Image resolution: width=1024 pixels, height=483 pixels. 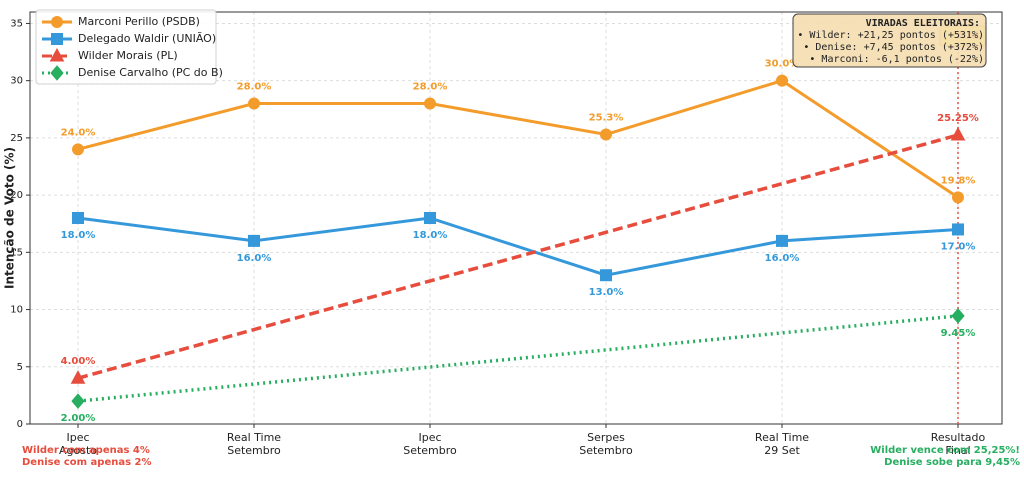 What do you see at coordinates (16, 252) in the screenshot?
I see `y-tick-label: 15` at bounding box center [16, 252].